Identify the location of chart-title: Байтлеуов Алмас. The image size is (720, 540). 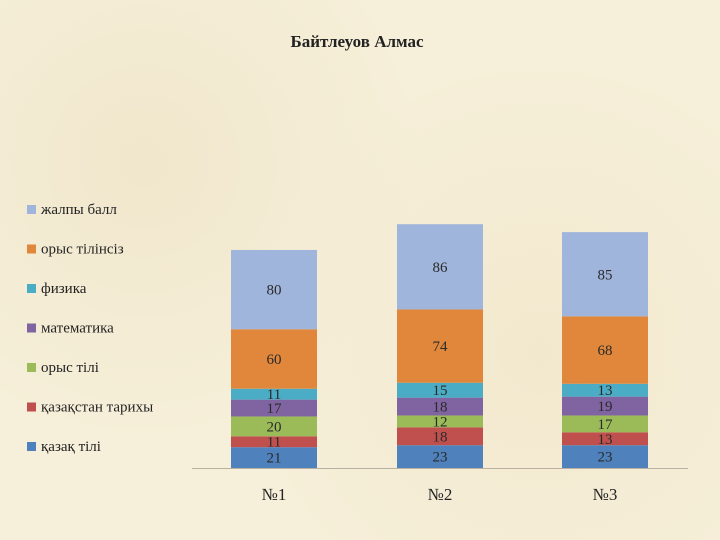
(356, 41).